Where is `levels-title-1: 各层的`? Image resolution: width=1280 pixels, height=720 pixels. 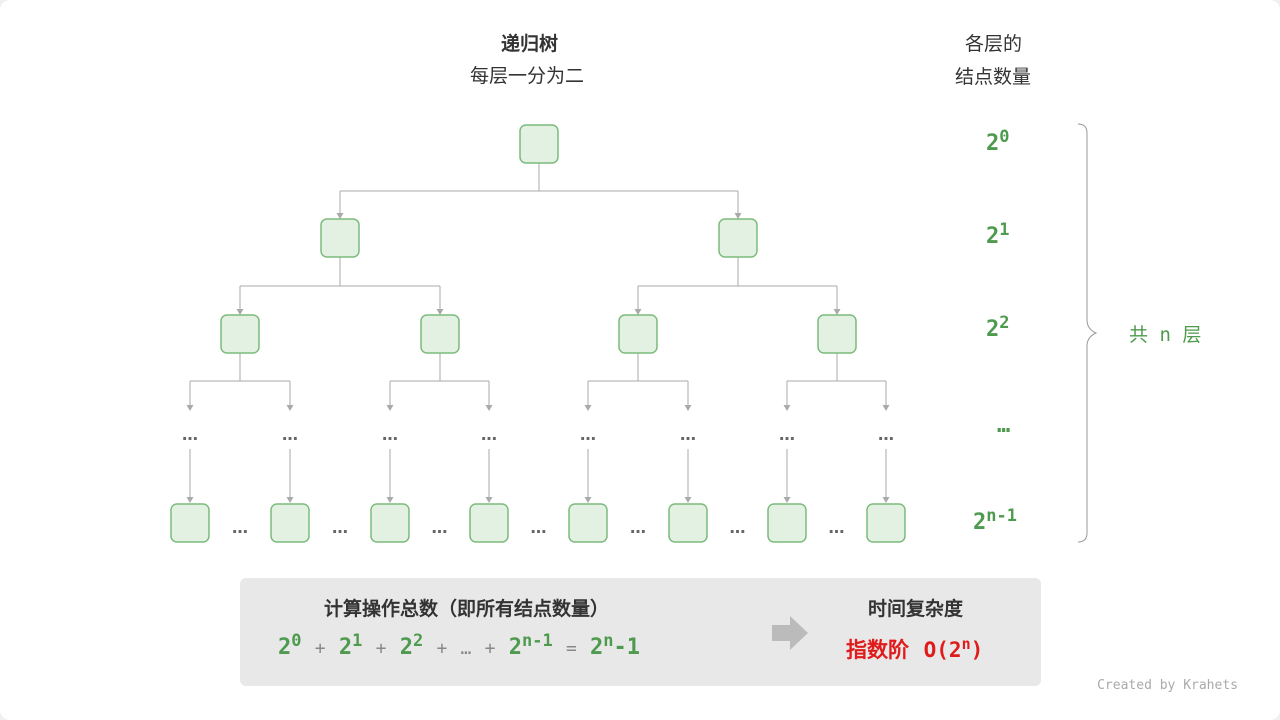
levels-title-1: 各层的 is located at coordinates (994, 44).